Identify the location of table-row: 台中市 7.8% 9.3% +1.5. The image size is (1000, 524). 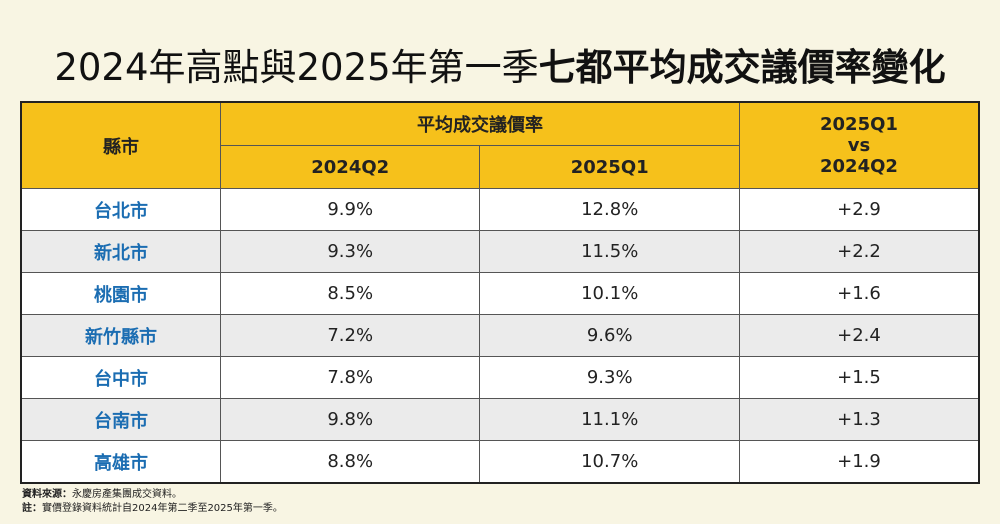
(500, 377).